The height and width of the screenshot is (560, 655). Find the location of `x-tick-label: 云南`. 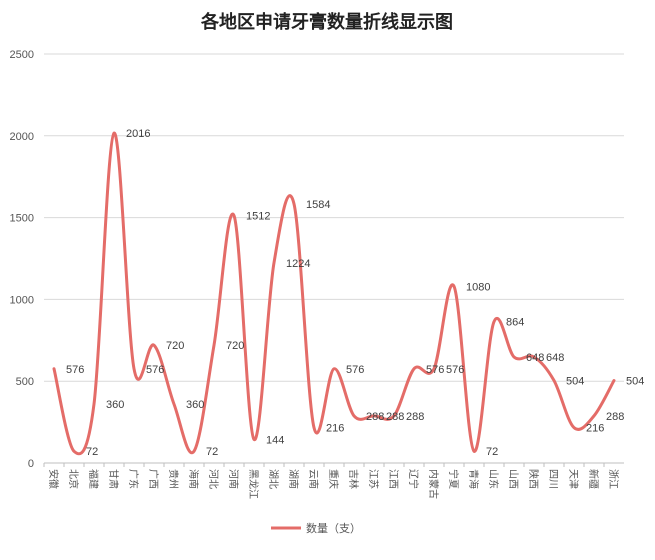

x-tick-label: 云南 is located at coordinates (313, 479).